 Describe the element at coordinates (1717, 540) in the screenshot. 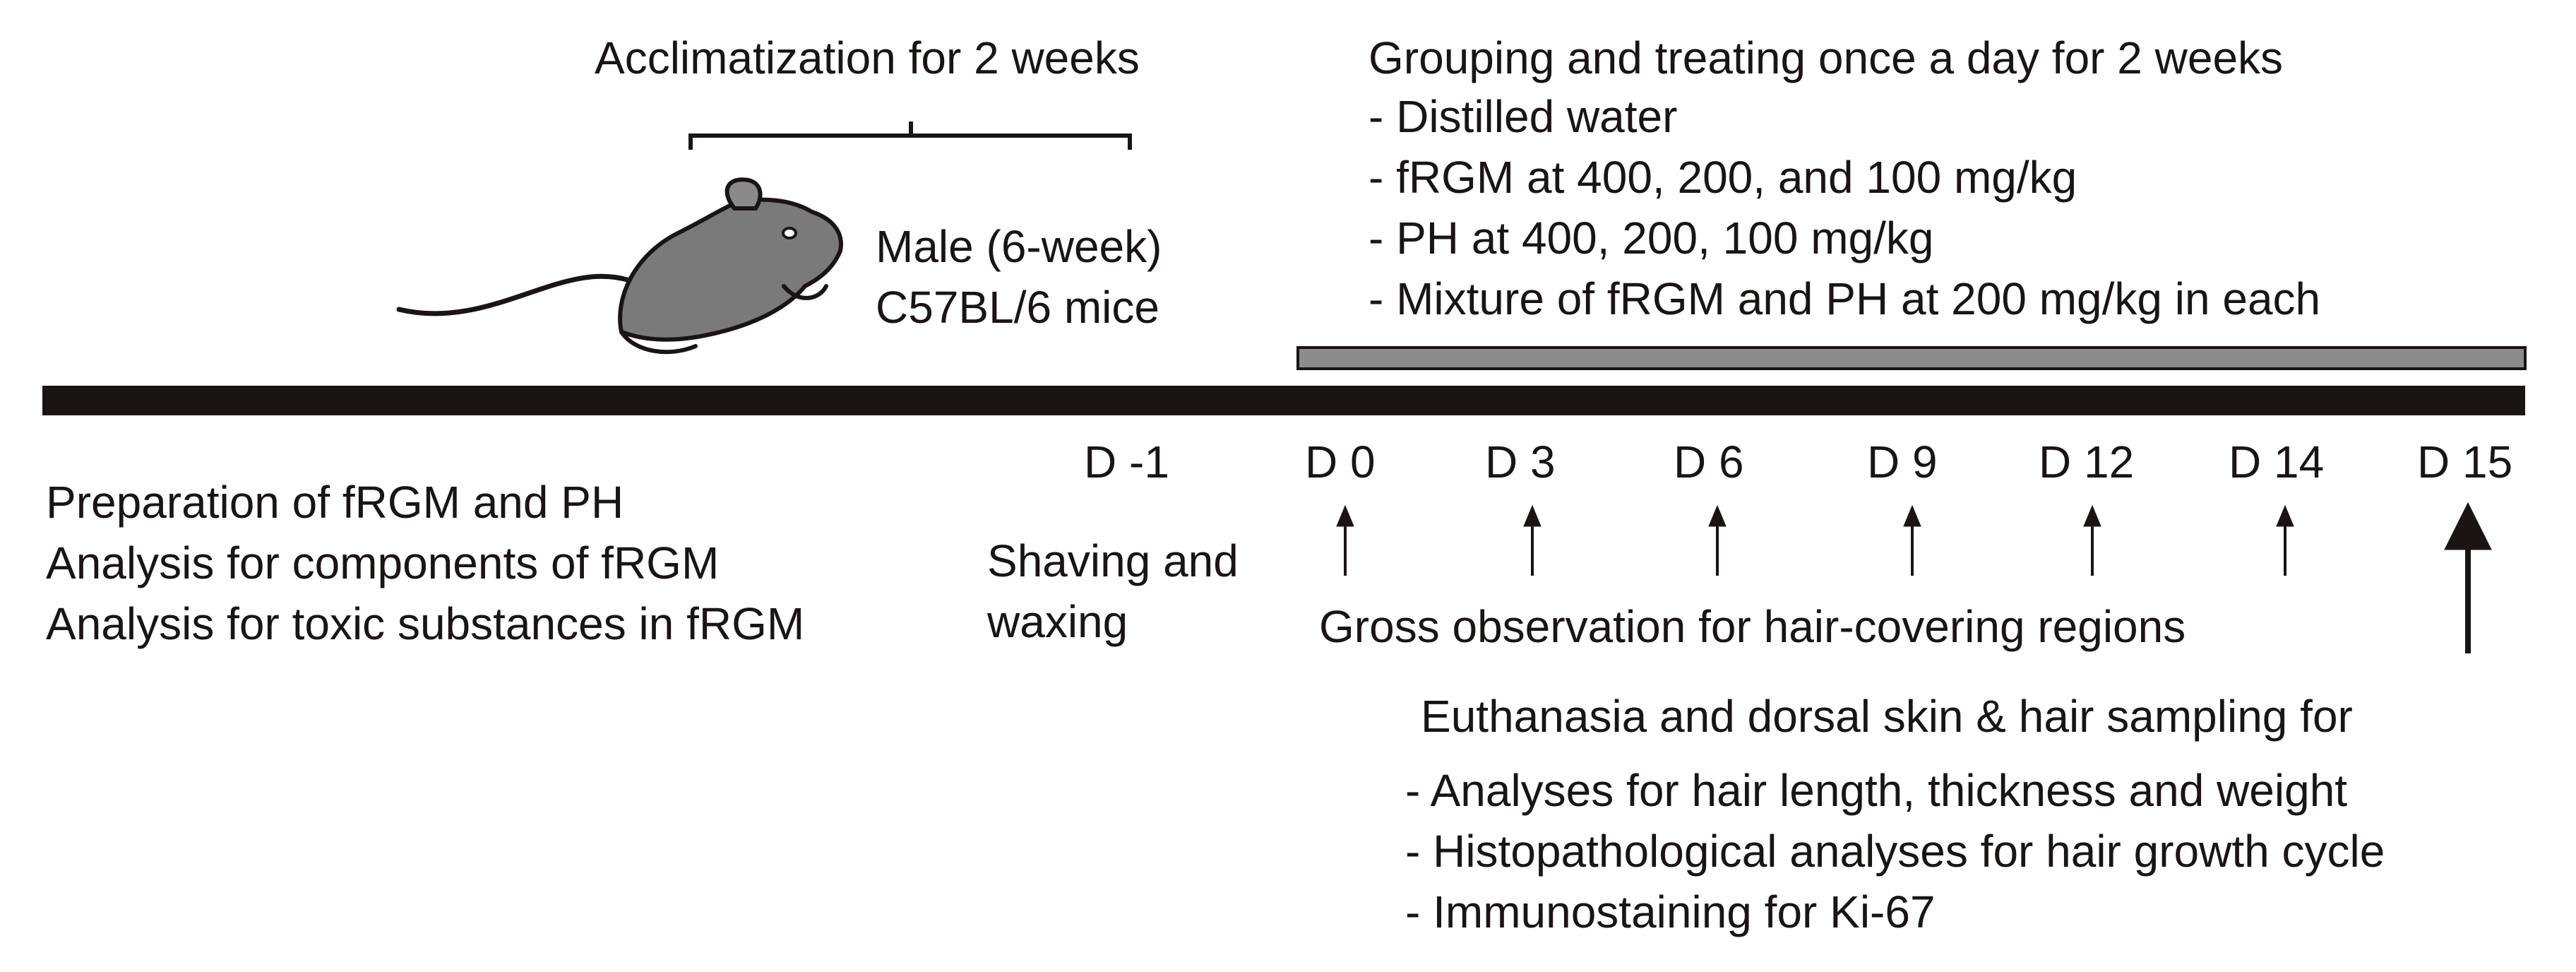

I see `arrow-d6` at that location.